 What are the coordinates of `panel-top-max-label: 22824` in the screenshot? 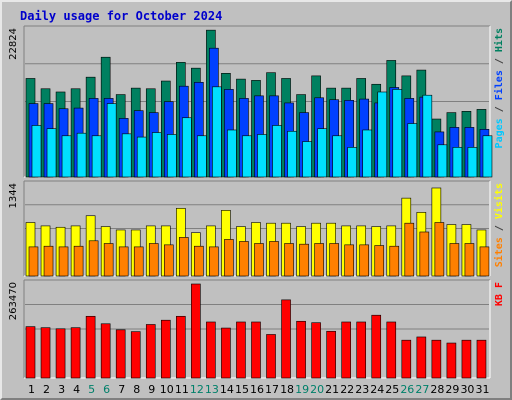 It's located at (13, 44).